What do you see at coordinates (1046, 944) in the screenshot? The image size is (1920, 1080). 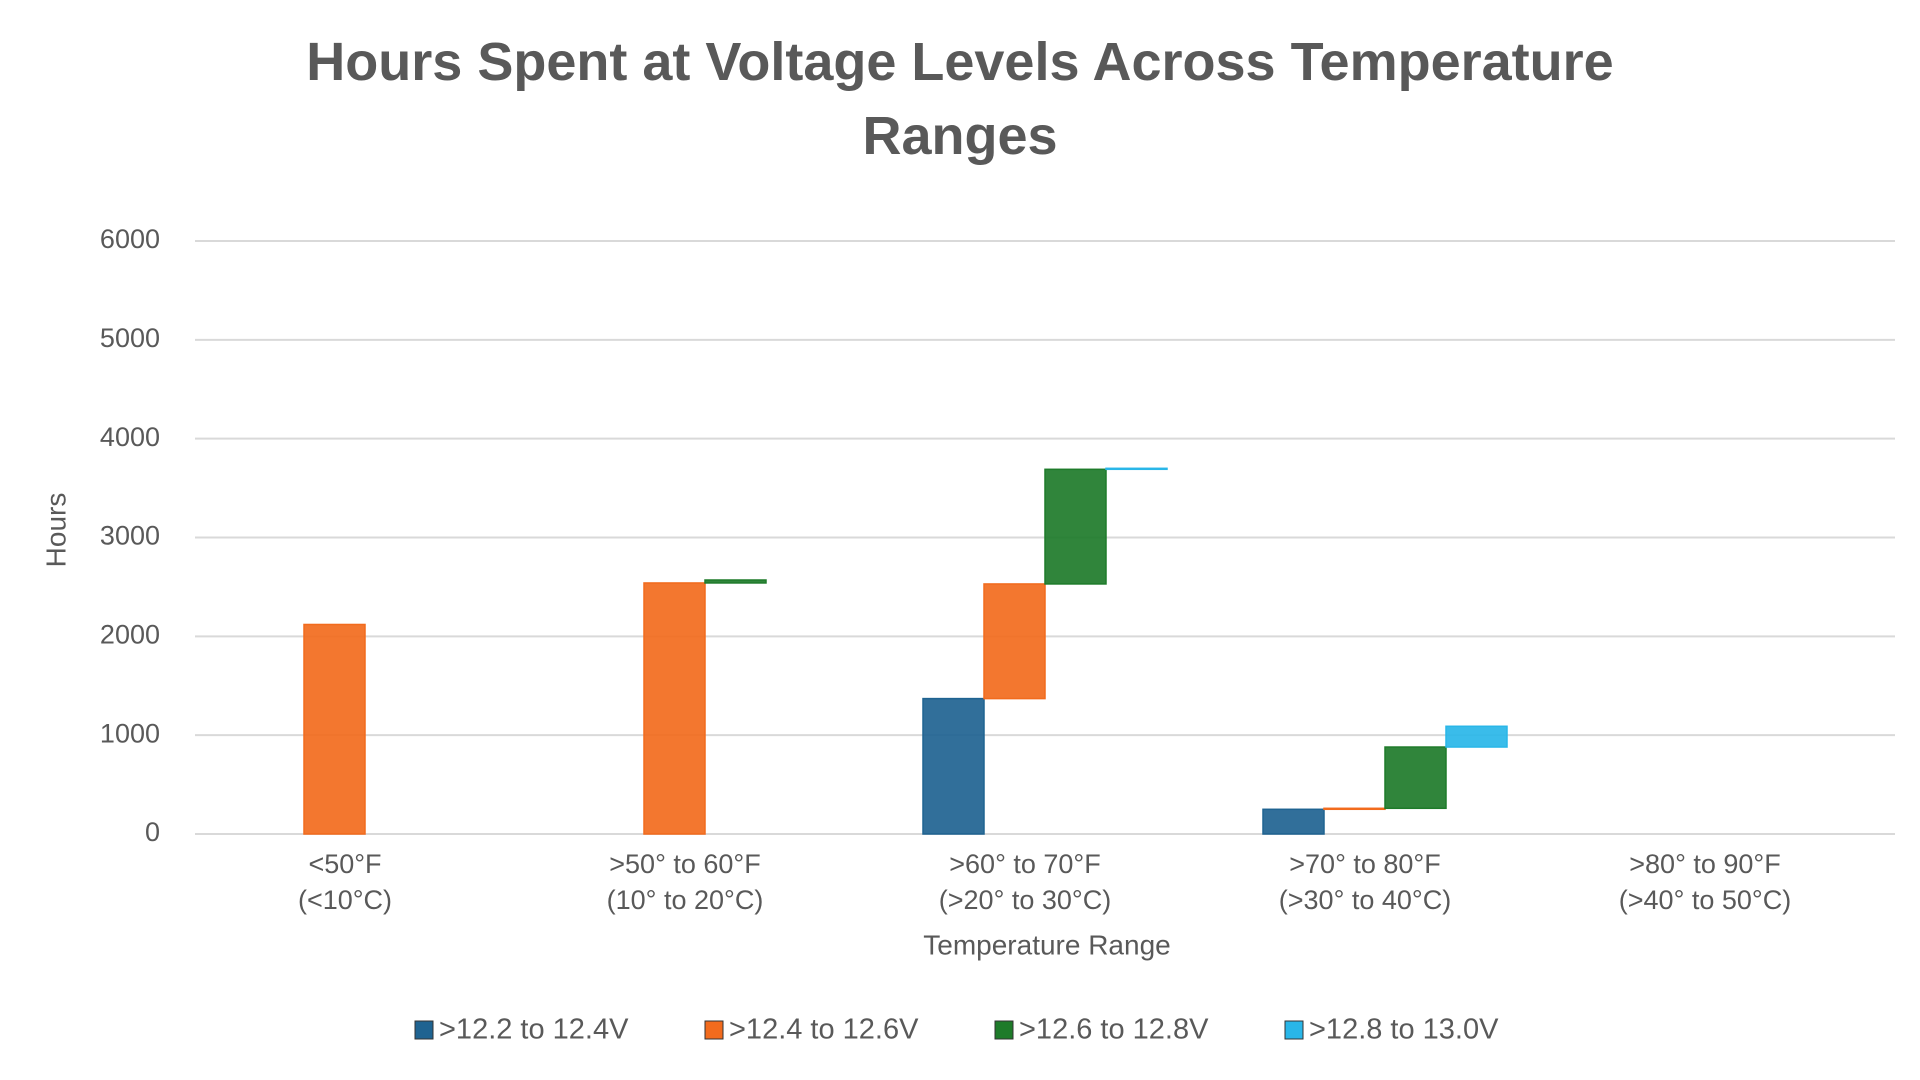 I see `x-axis-title: Temperature Range` at bounding box center [1046, 944].